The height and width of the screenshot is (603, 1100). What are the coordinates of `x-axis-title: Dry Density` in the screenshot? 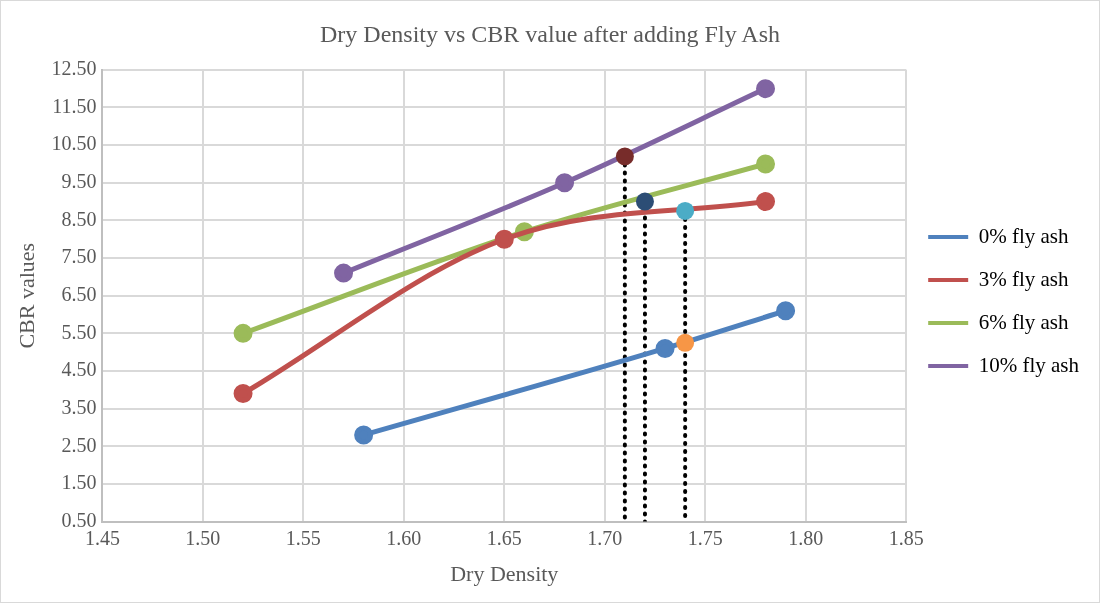 It's located at (504, 573).